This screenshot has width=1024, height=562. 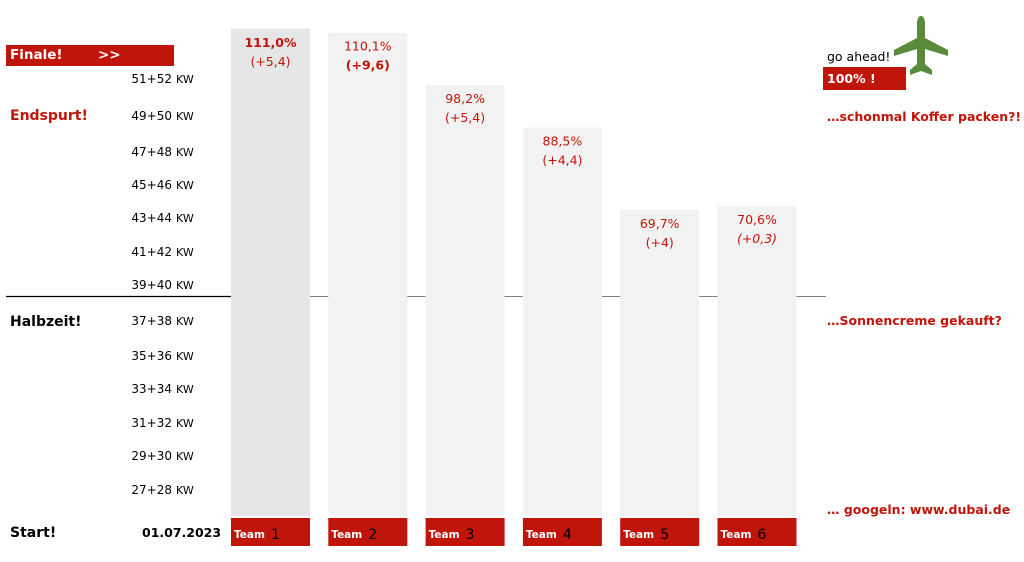 What do you see at coordinates (270, 42) in the screenshot?
I see `value-label: 111,0%` at bounding box center [270, 42].